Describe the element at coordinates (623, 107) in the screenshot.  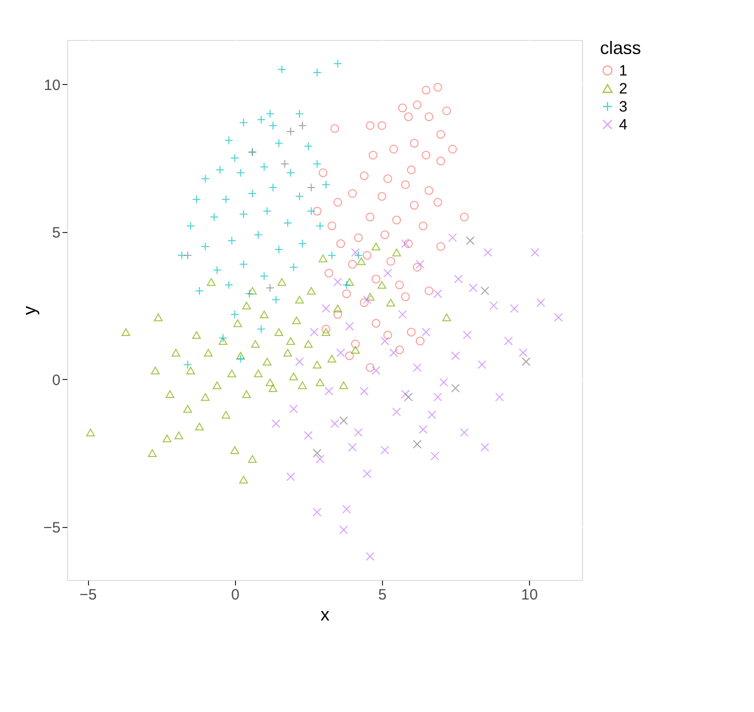
I see `legend-label: 3` at that location.